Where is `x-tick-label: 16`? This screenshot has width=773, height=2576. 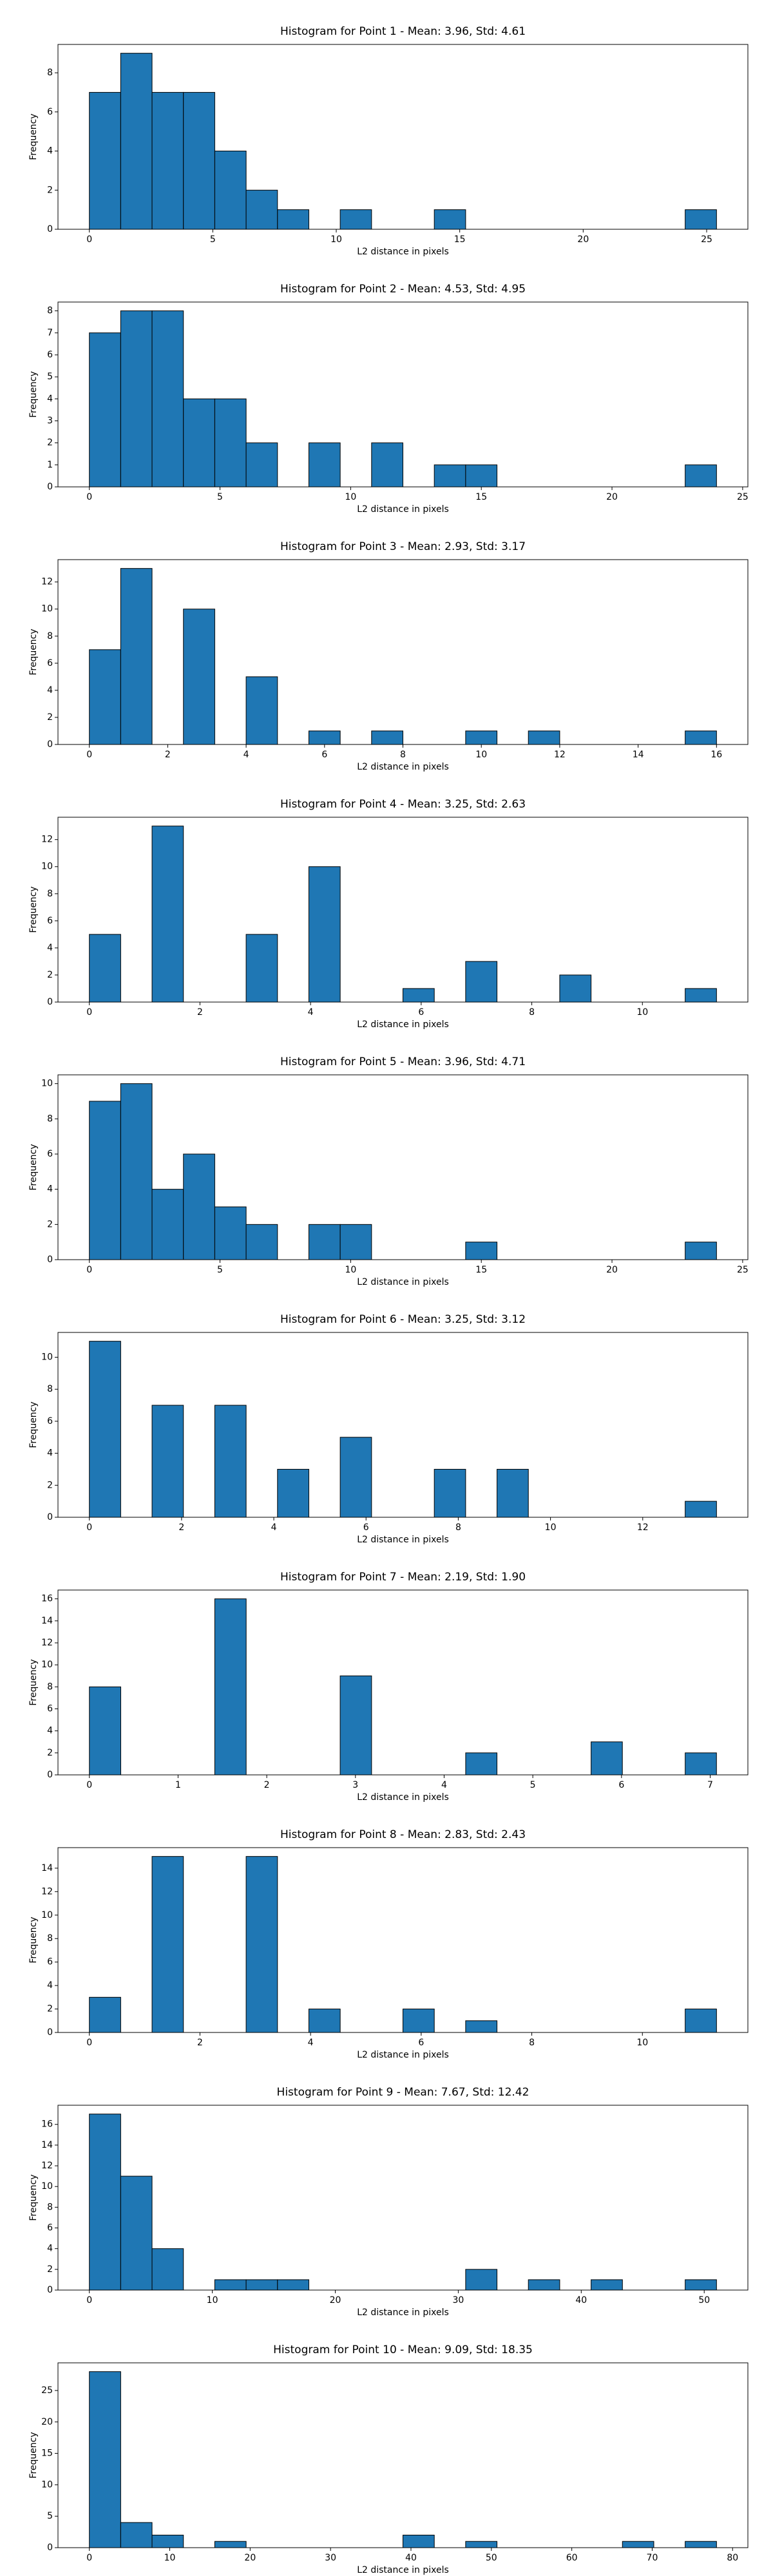
x-tick-label: 16 is located at coordinates (716, 755).